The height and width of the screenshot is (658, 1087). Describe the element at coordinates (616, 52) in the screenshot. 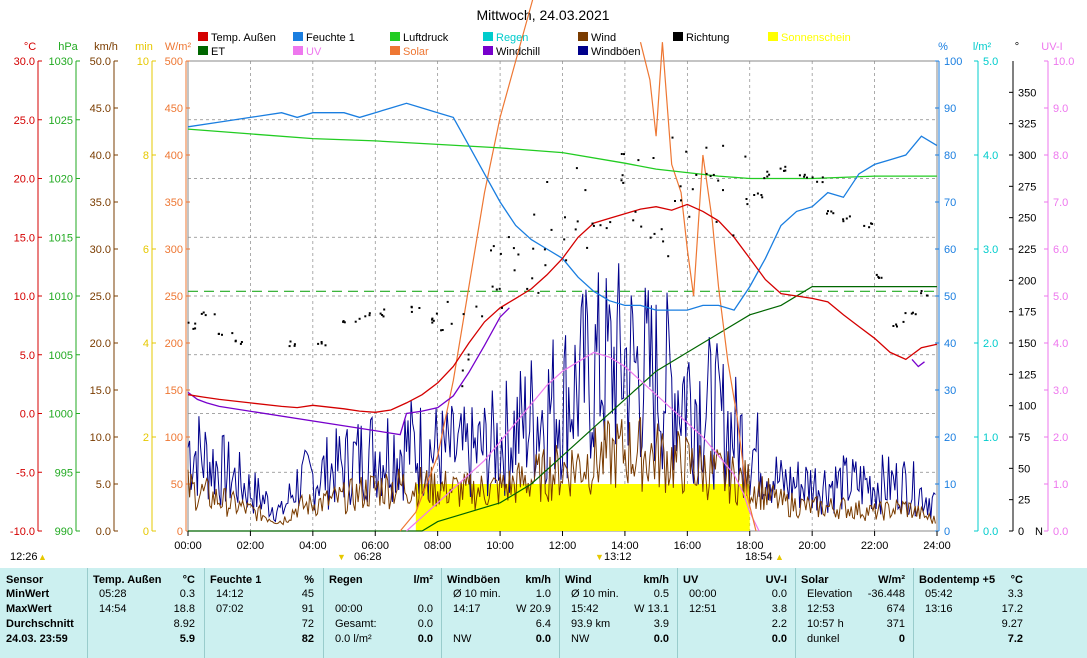

I see `legend-label-gust: Windböen` at that location.